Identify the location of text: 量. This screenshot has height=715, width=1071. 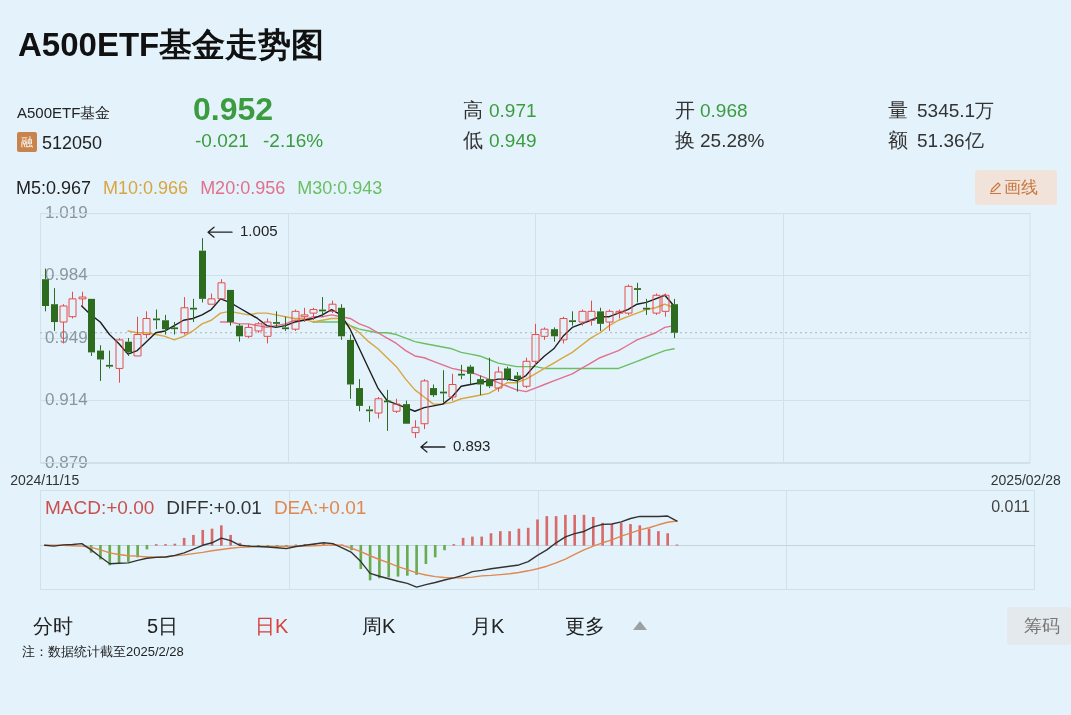
(898, 110).